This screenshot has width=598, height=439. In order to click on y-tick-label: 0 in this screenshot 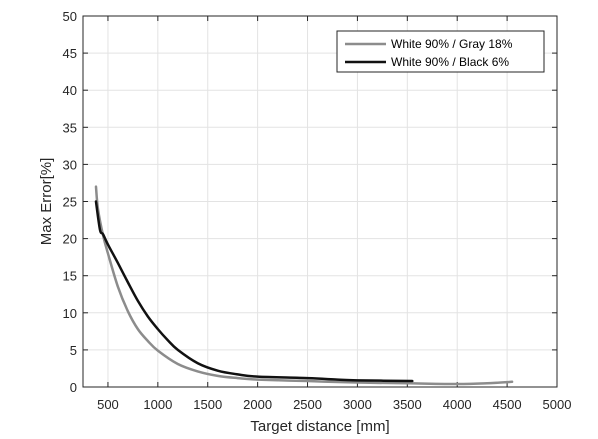, I will do `click(73, 387)`.